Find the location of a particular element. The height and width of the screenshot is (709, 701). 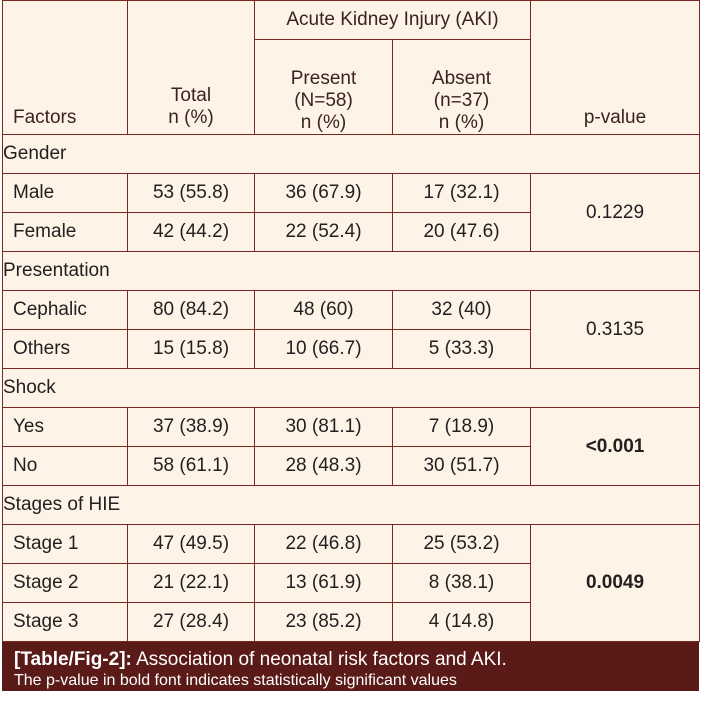

header-present-line2: (N=58) is located at coordinates (323, 100).